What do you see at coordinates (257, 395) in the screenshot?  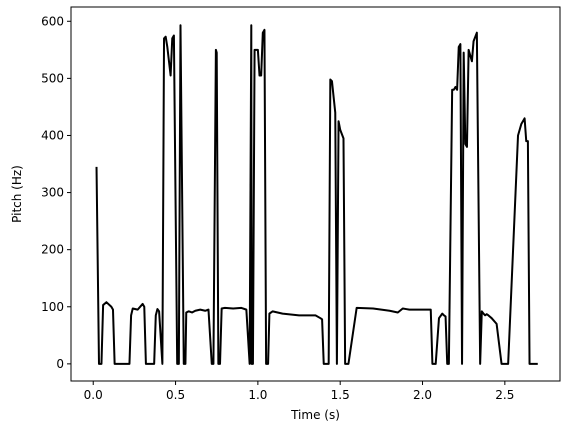 I see `x-tick-label: 1.0` at bounding box center [257, 395].